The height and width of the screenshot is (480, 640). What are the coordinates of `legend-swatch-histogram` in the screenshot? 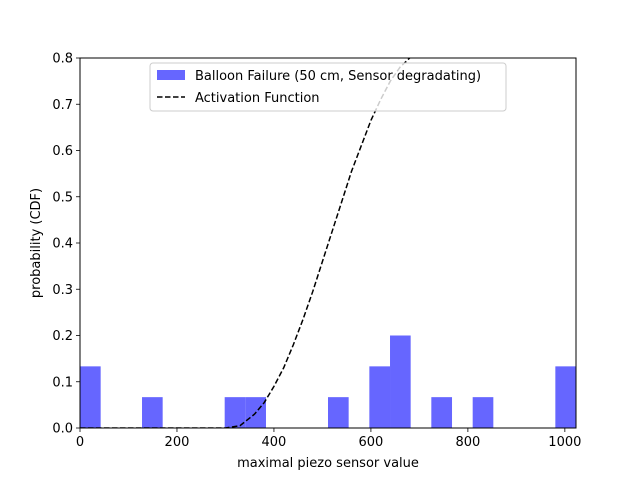 It's located at (171, 75).